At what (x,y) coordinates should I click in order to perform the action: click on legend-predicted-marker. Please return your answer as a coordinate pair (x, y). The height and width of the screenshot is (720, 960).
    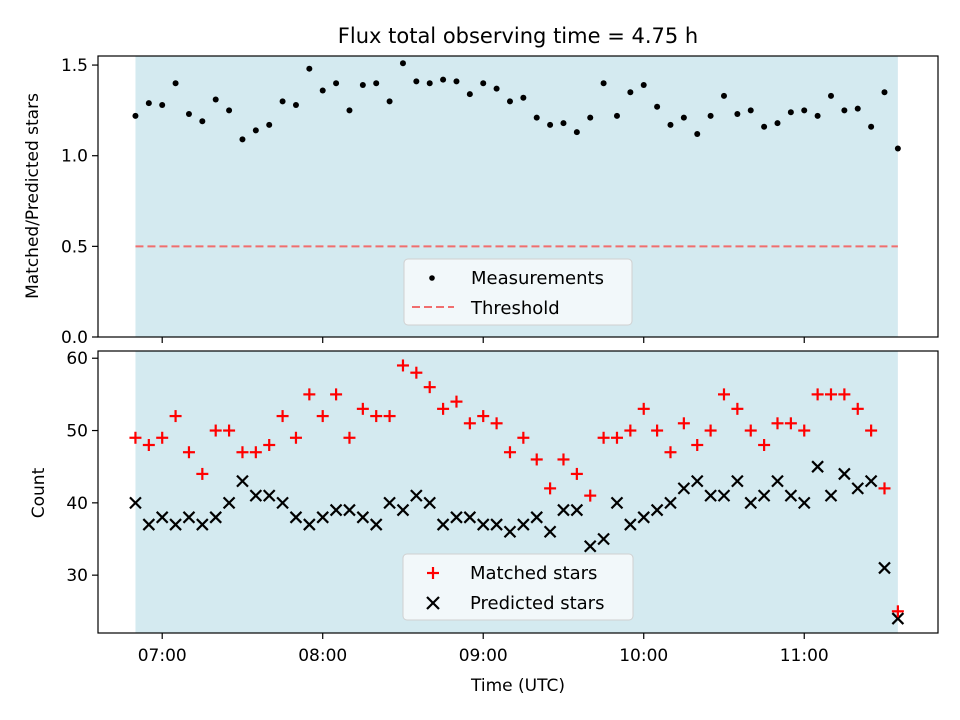
    Looking at the image, I should click on (433, 603).